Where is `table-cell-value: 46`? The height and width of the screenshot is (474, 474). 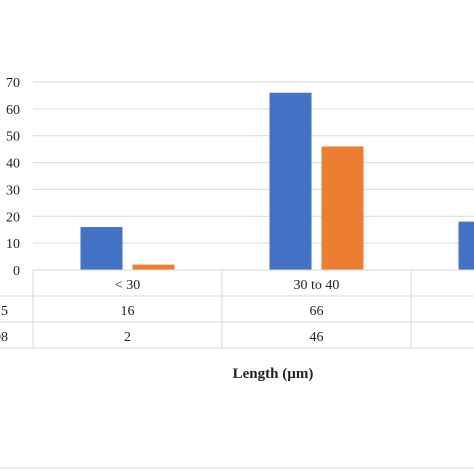 table-cell-value: 46 is located at coordinates (317, 337).